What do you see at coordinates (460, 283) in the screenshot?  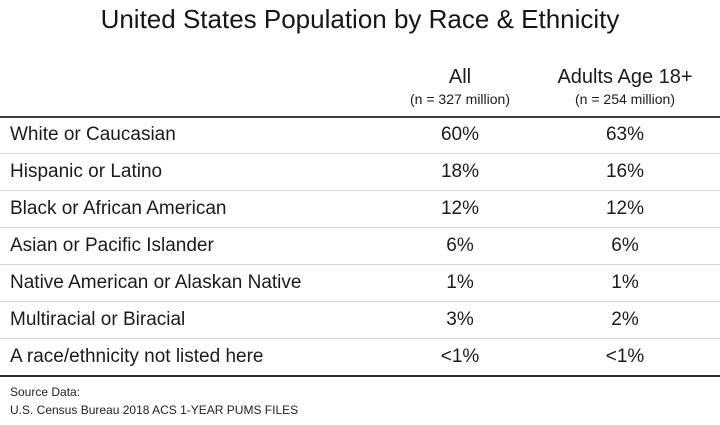 I see `cell-all-value: 1%` at bounding box center [460, 283].